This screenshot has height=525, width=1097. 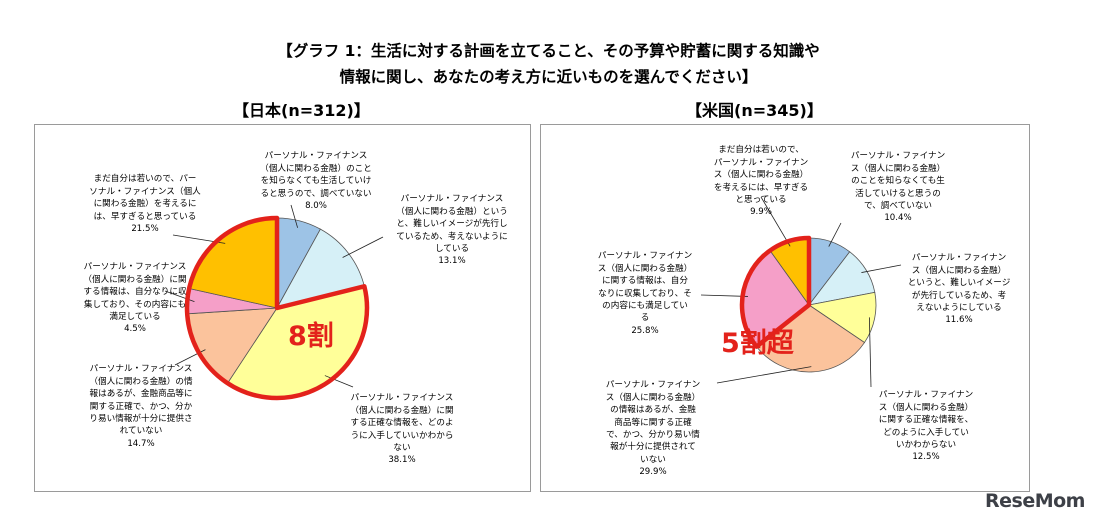 What do you see at coordinates (1035, 501) in the screenshot?
I see `resemom-logo: ReseMom` at bounding box center [1035, 501].